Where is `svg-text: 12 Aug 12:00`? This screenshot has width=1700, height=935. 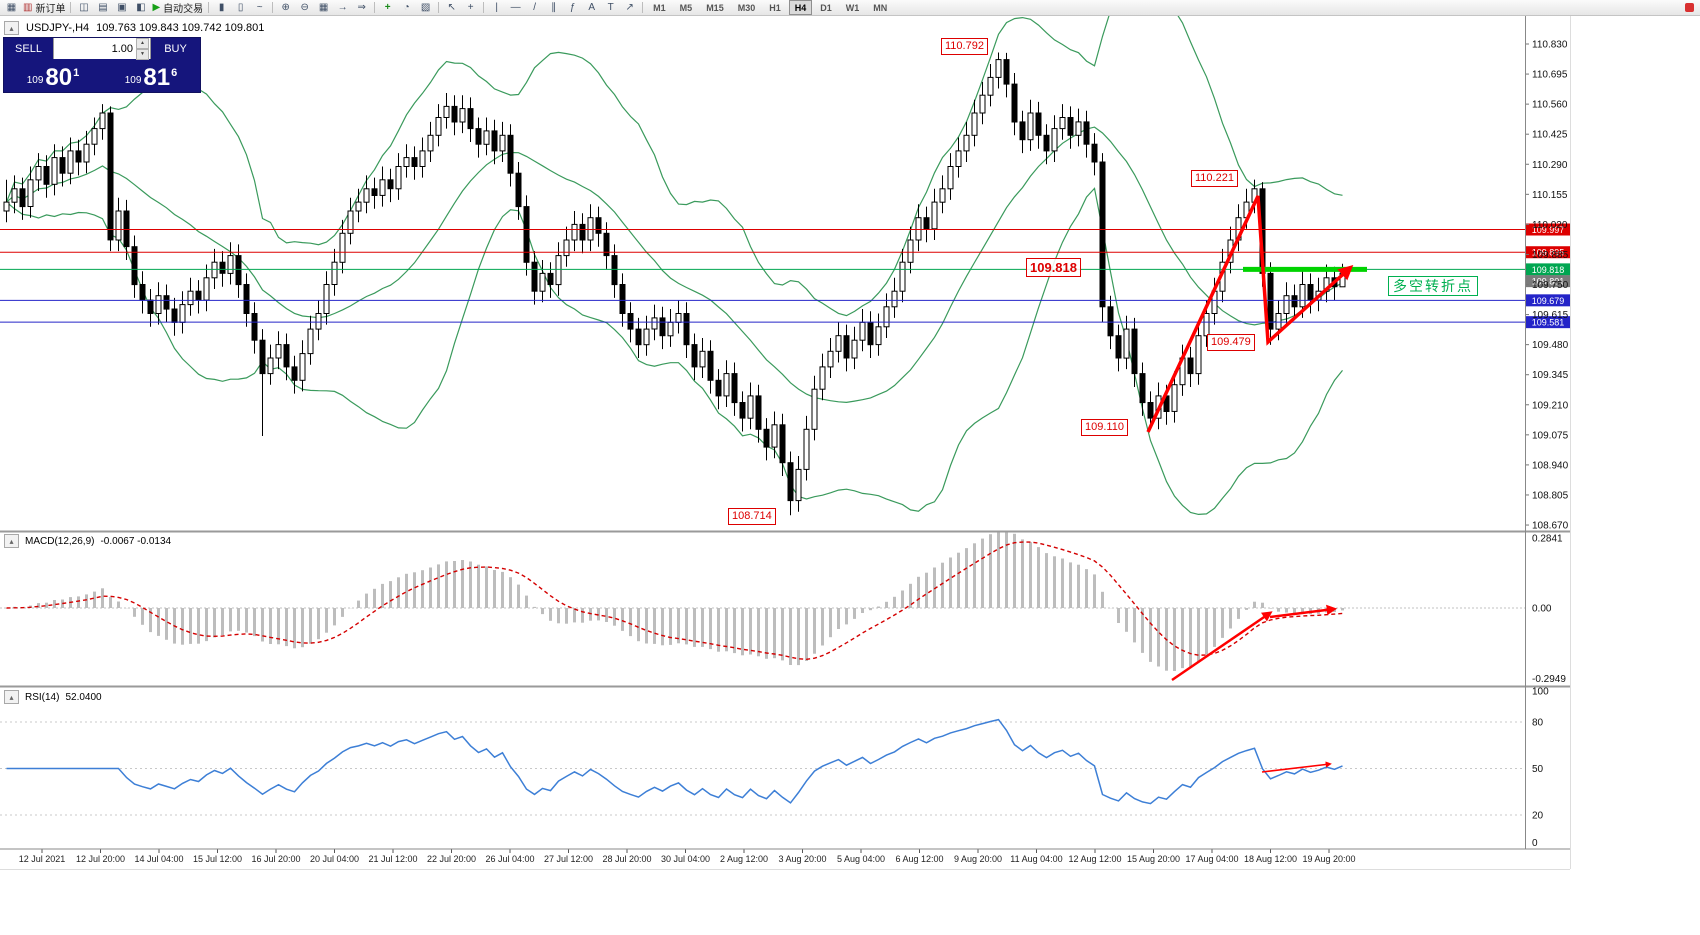 svg-text: 12 Aug 12:00 is located at coordinates (1094, 859).